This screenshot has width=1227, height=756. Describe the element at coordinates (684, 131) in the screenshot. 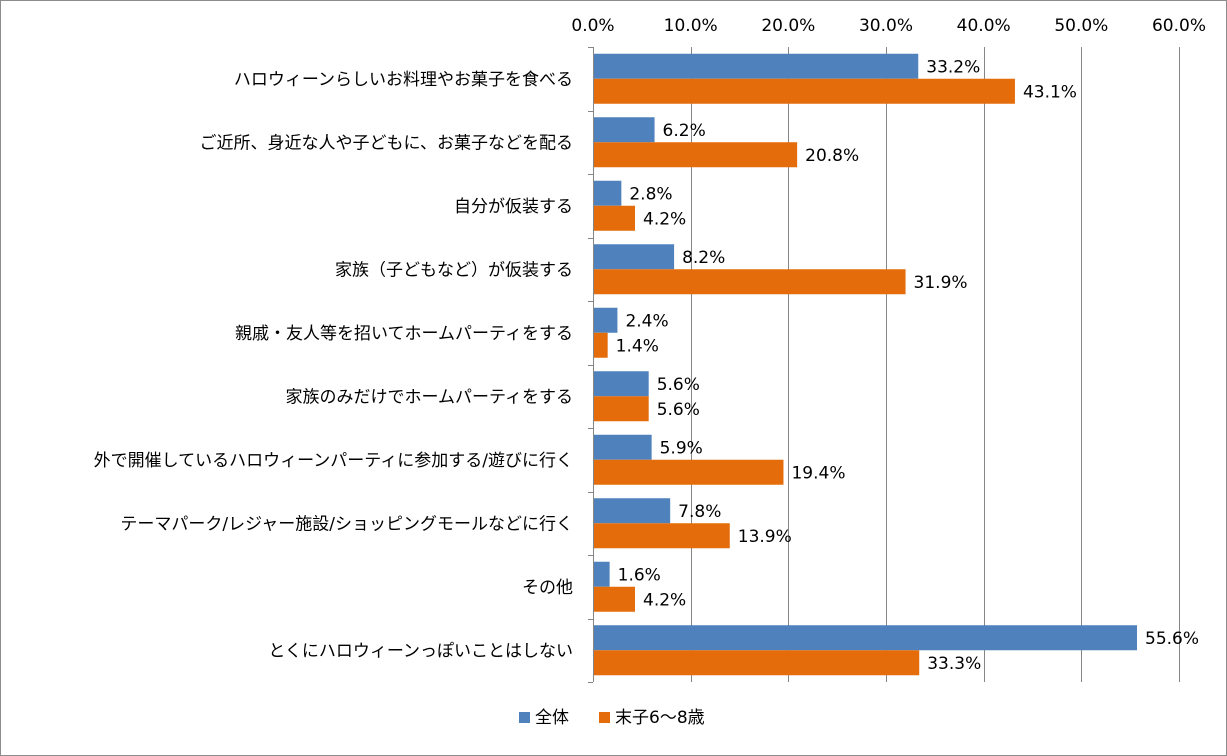

I see `data-label: 6.2%` at that location.